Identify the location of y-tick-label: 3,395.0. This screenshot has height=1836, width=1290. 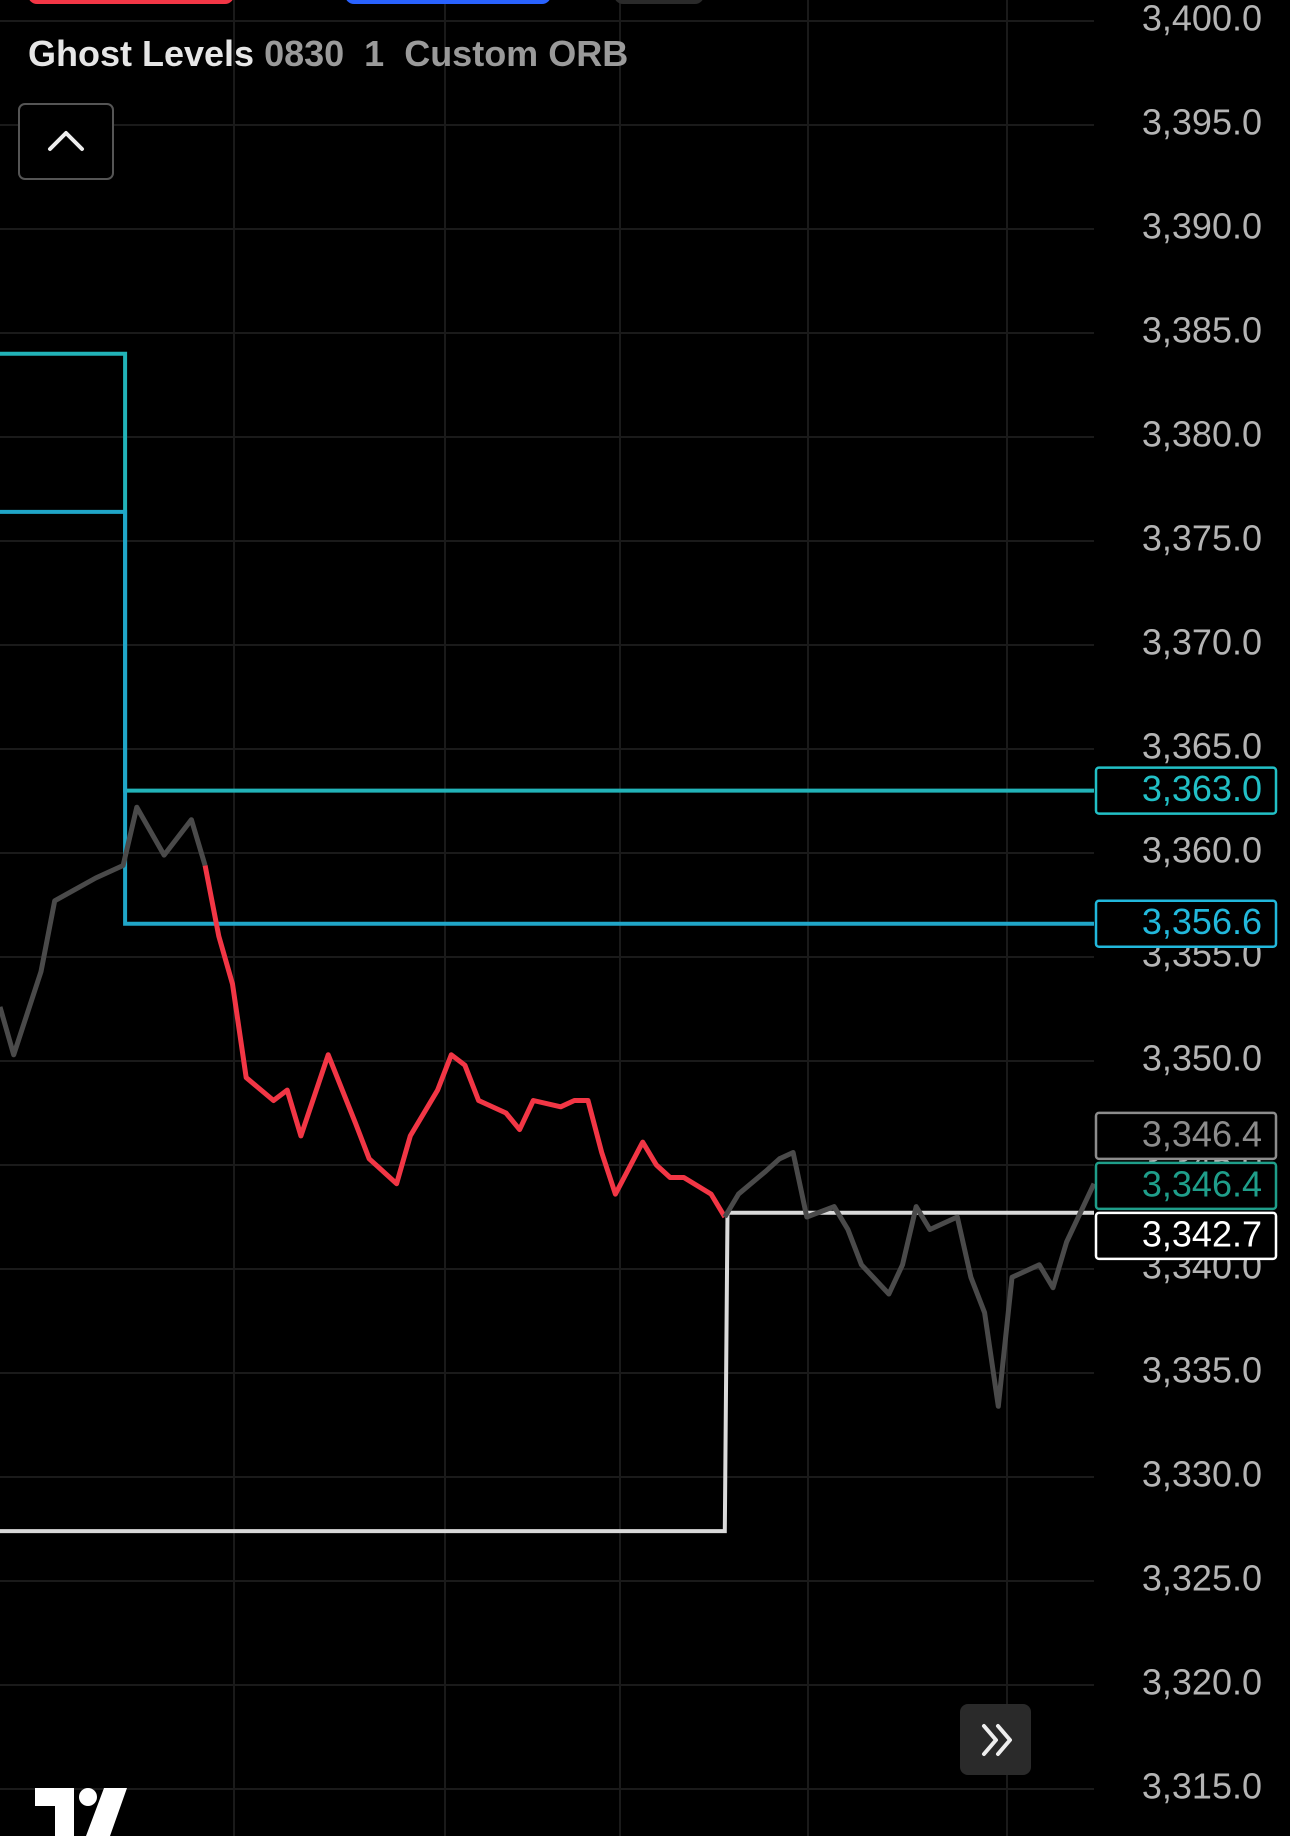
(1202, 122).